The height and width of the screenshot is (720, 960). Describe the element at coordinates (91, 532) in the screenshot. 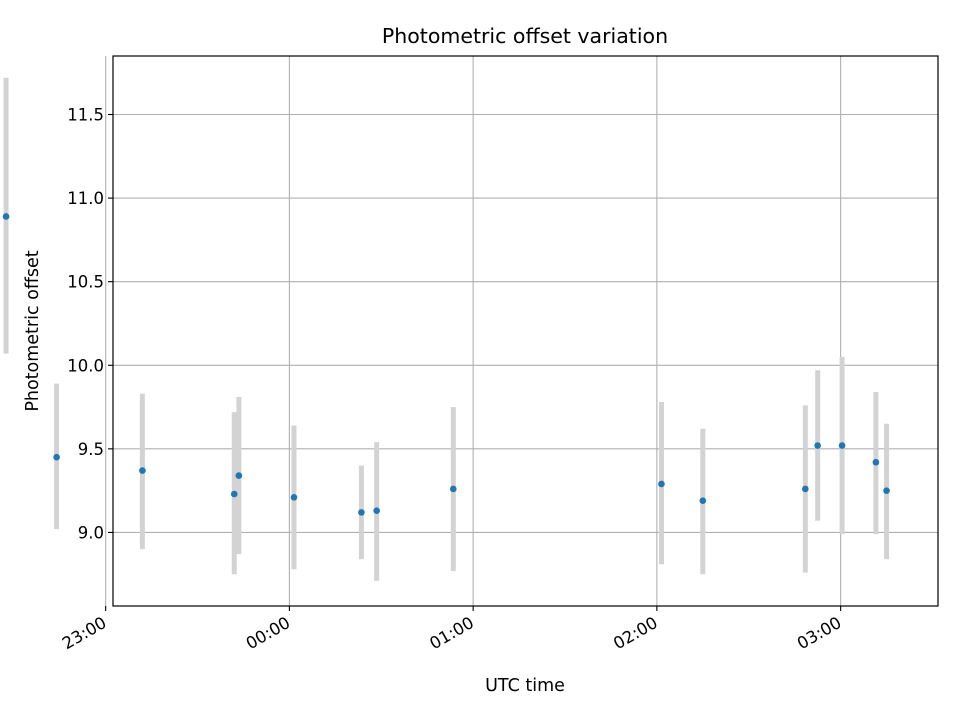

I see `y-tick-label: 9.0` at that location.